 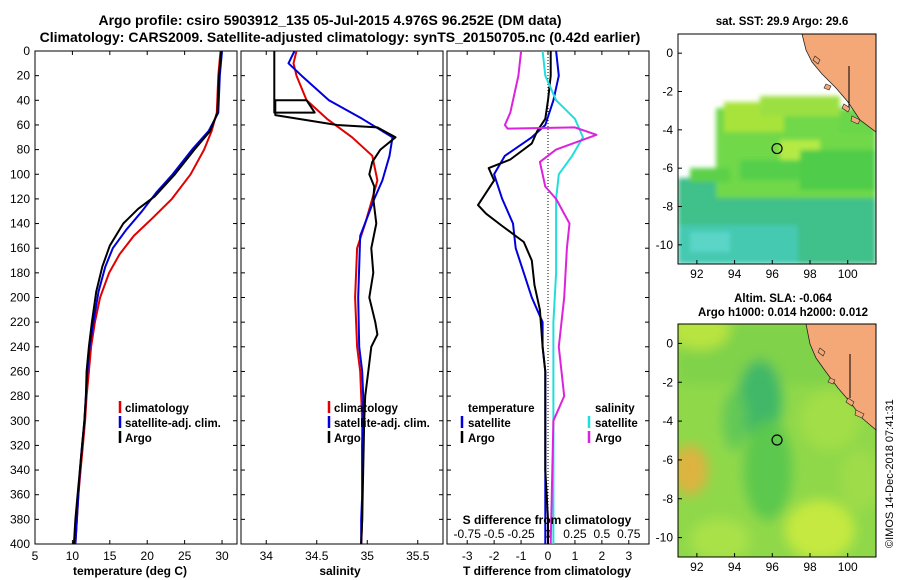 I want to click on map-y-tick-label: -4, so click(x=667, y=421).